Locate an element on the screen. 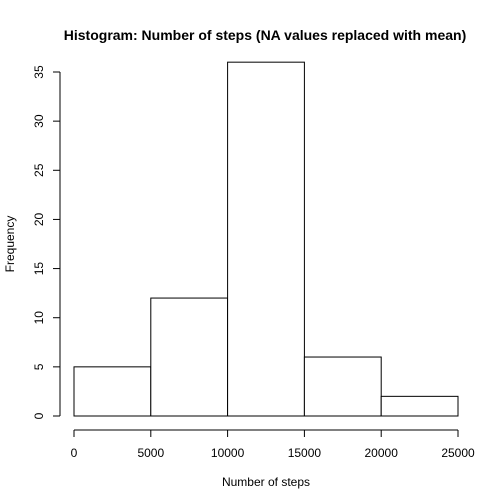 The height and width of the screenshot is (504, 504). x-tick-label: 20000 is located at coordinates (382, 453).